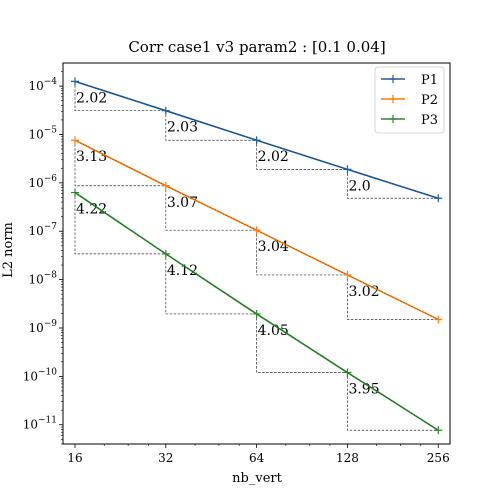 This screenshot has width=500, height=500. I want to click on slope-label: 3.95, so click(363, 390).